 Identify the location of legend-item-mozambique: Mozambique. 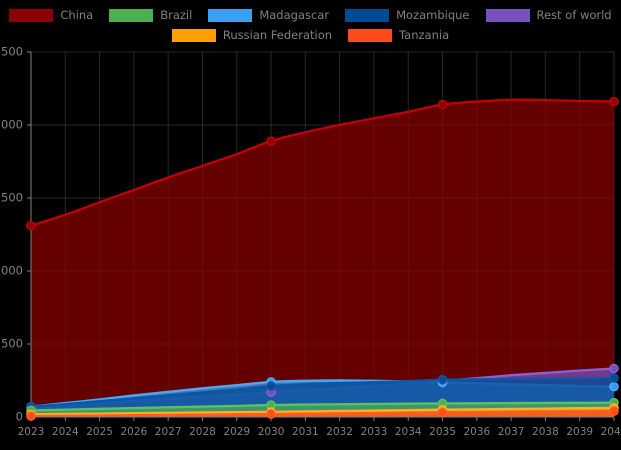
(407, 15).